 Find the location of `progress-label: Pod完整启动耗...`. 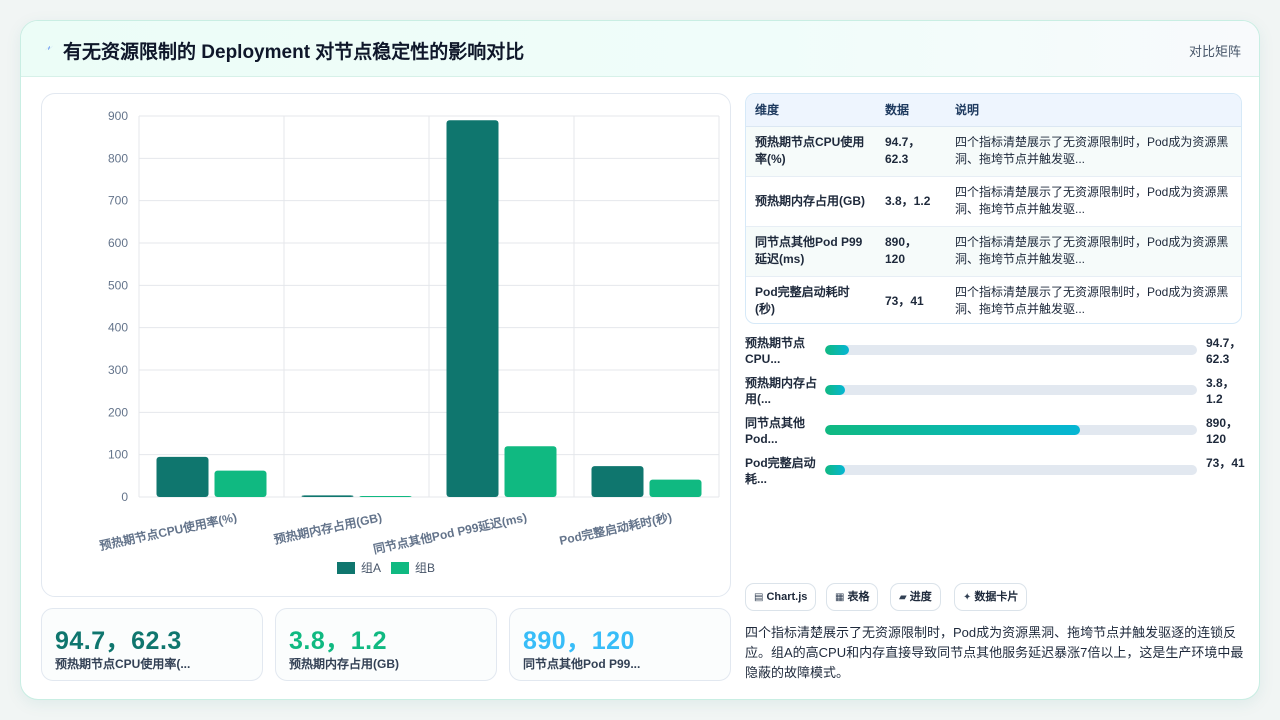

progress-label: Pod完整启动耗... is located at coordinates (780, 471).